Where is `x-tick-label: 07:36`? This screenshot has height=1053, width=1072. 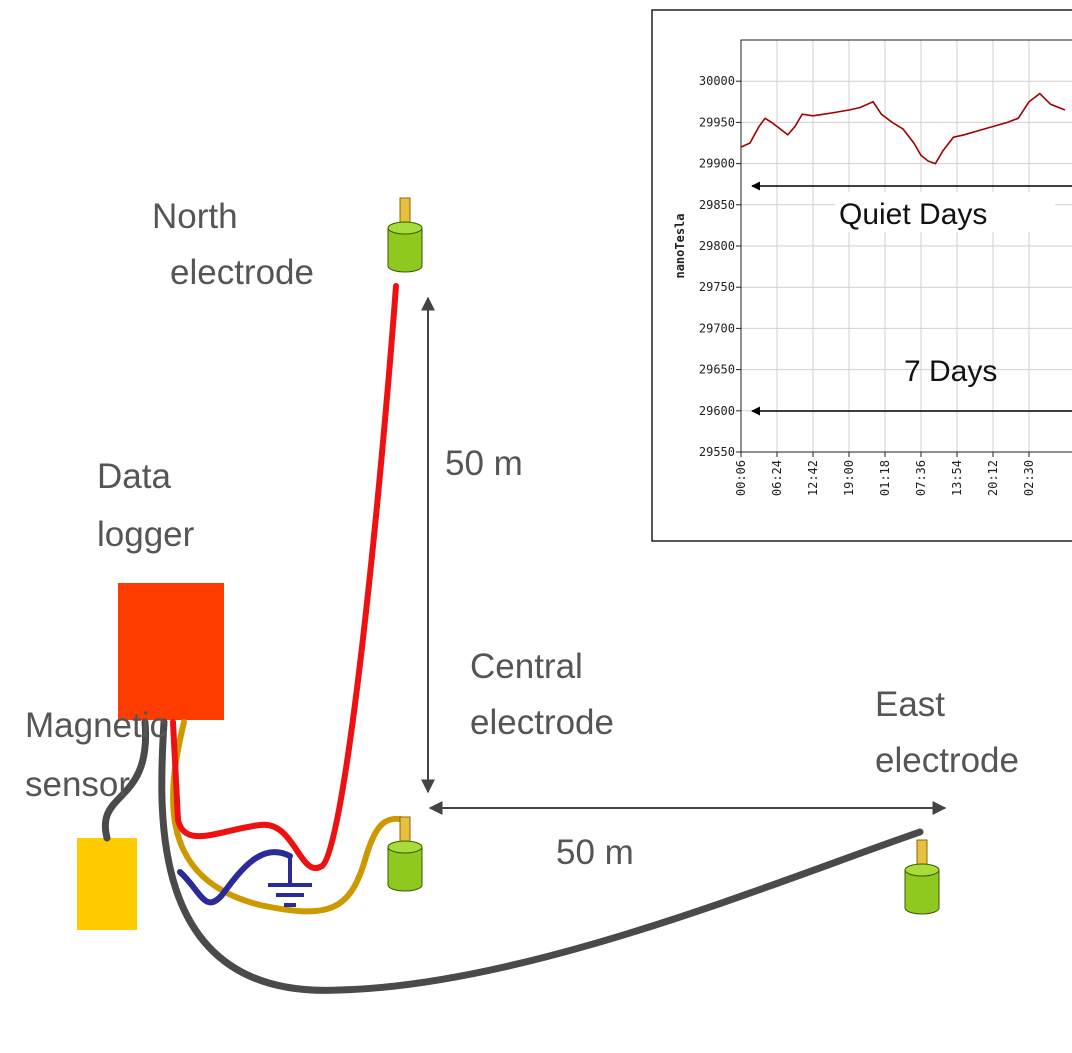 x-tick-label: 07:36 is located at coordinates (921, 478).